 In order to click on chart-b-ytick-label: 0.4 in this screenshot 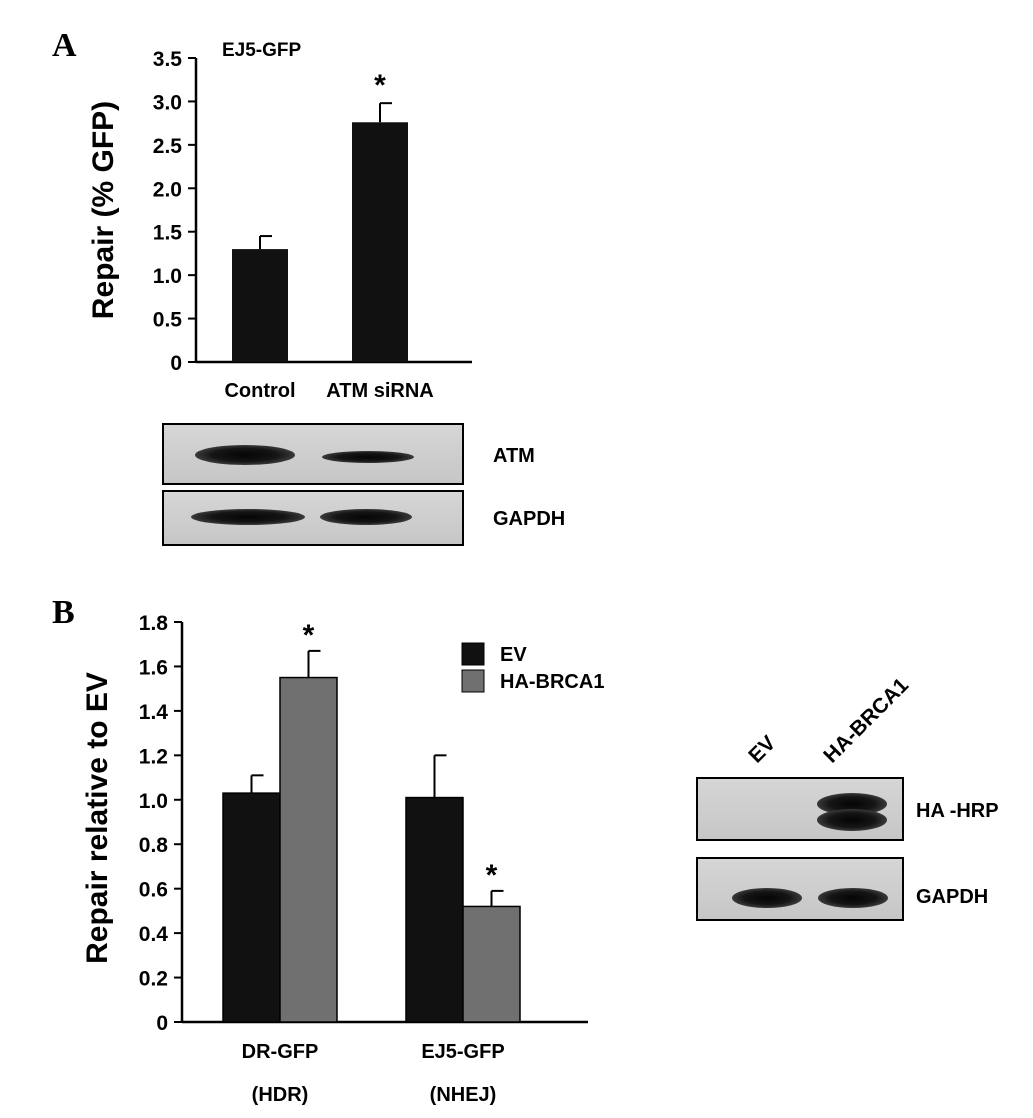, I will do `click(154, 934)`.